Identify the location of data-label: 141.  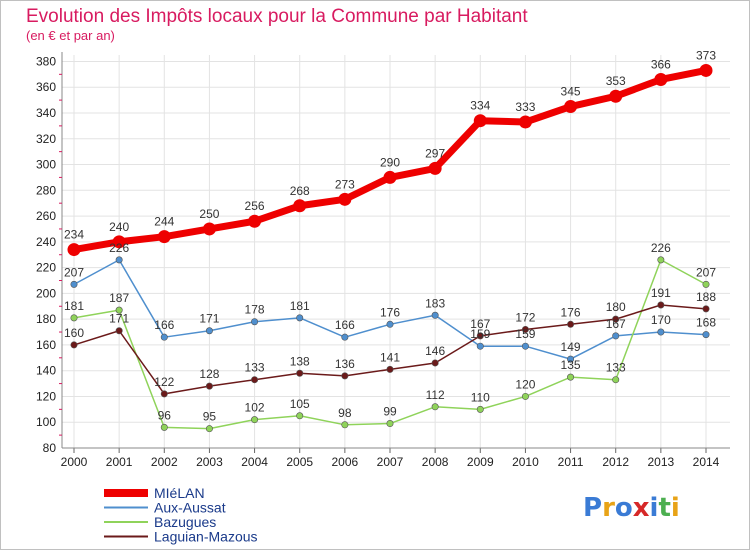
(390, 357).